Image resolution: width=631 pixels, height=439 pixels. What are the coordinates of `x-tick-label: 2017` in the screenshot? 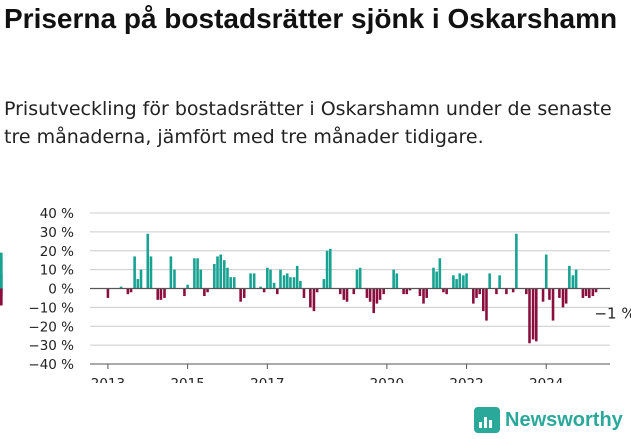 It's located at (267, 379).